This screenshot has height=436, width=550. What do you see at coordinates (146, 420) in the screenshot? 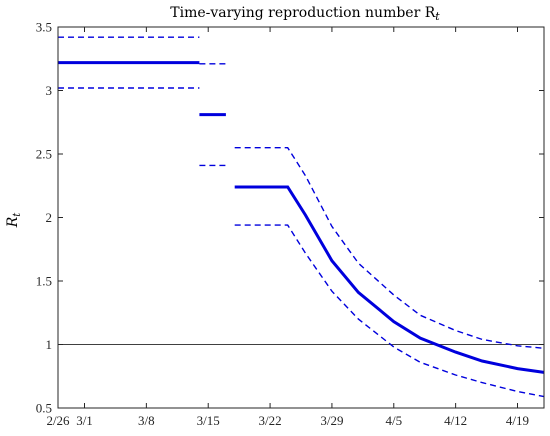
I see `x-tick-label: 3/8` at bounding box center [146, 420].